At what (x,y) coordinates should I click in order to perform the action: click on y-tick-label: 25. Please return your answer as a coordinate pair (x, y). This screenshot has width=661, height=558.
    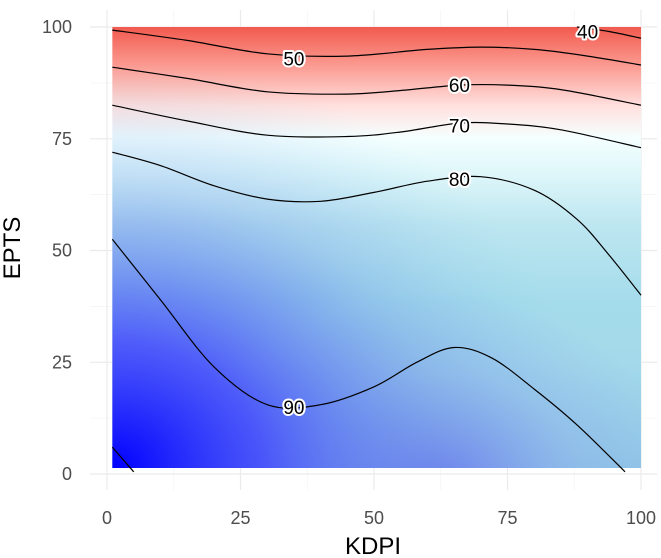
    Looking at the image, I should click on (62, 362).